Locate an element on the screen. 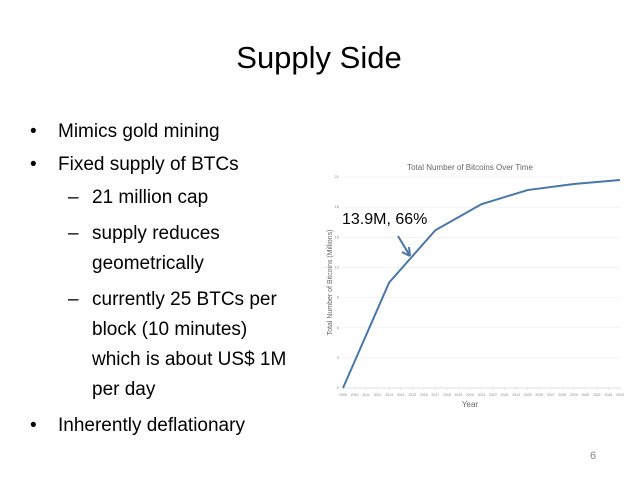 The image size is (638, 479). sub-bullet-text: supply reduces geometrically is located at coordinates (156, 248).